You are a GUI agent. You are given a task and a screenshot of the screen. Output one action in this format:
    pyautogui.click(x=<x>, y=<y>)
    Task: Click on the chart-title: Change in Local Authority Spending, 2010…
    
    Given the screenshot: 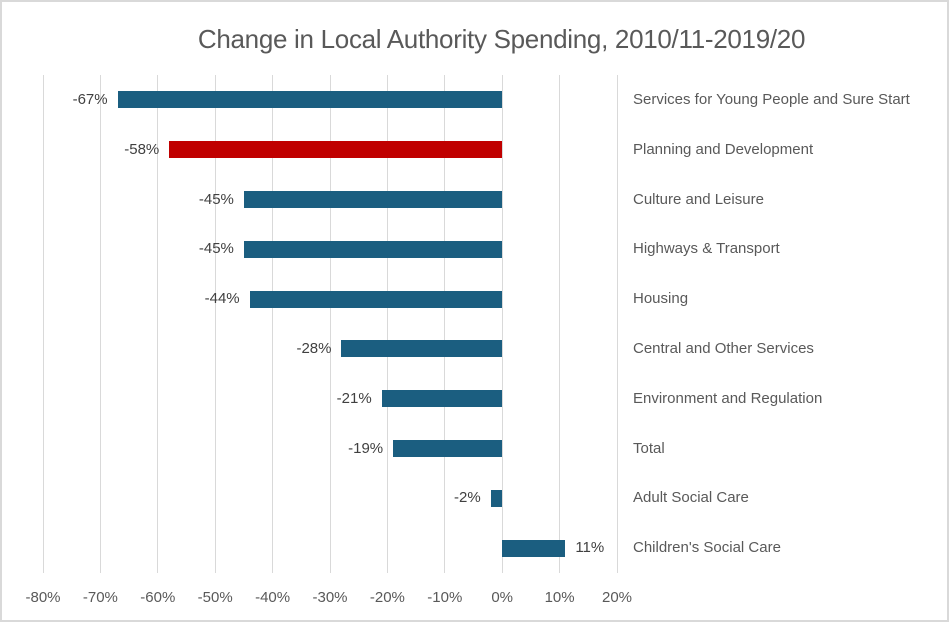 What is the action you would take?
    pyautogui.click(x=501, y=39)
    